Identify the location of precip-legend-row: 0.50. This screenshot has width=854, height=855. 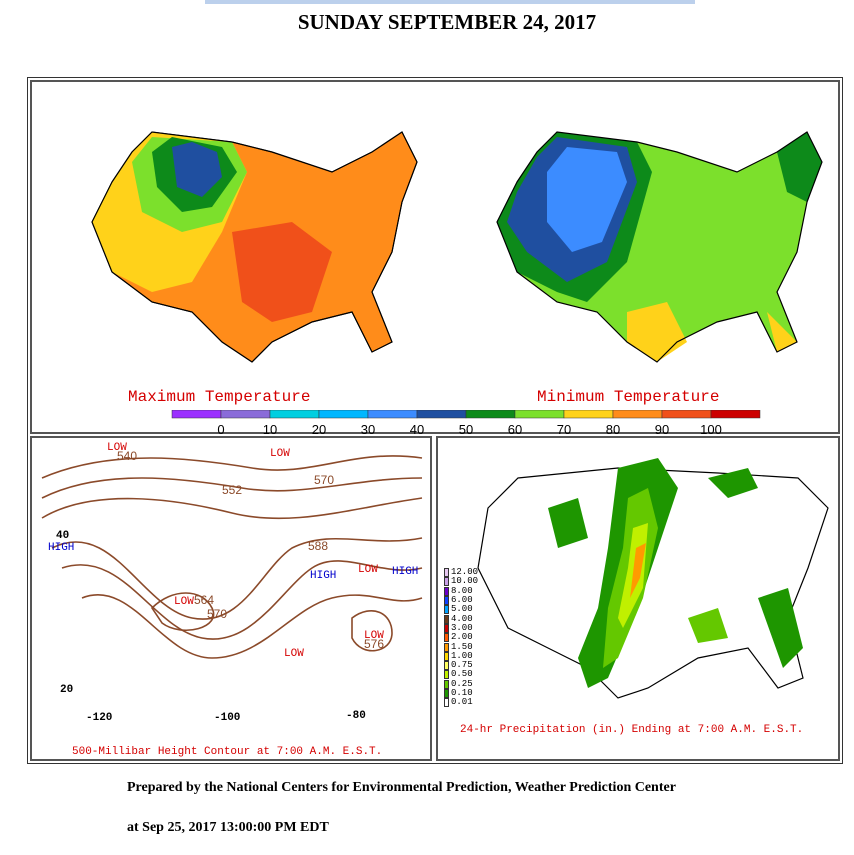
(461, 674).